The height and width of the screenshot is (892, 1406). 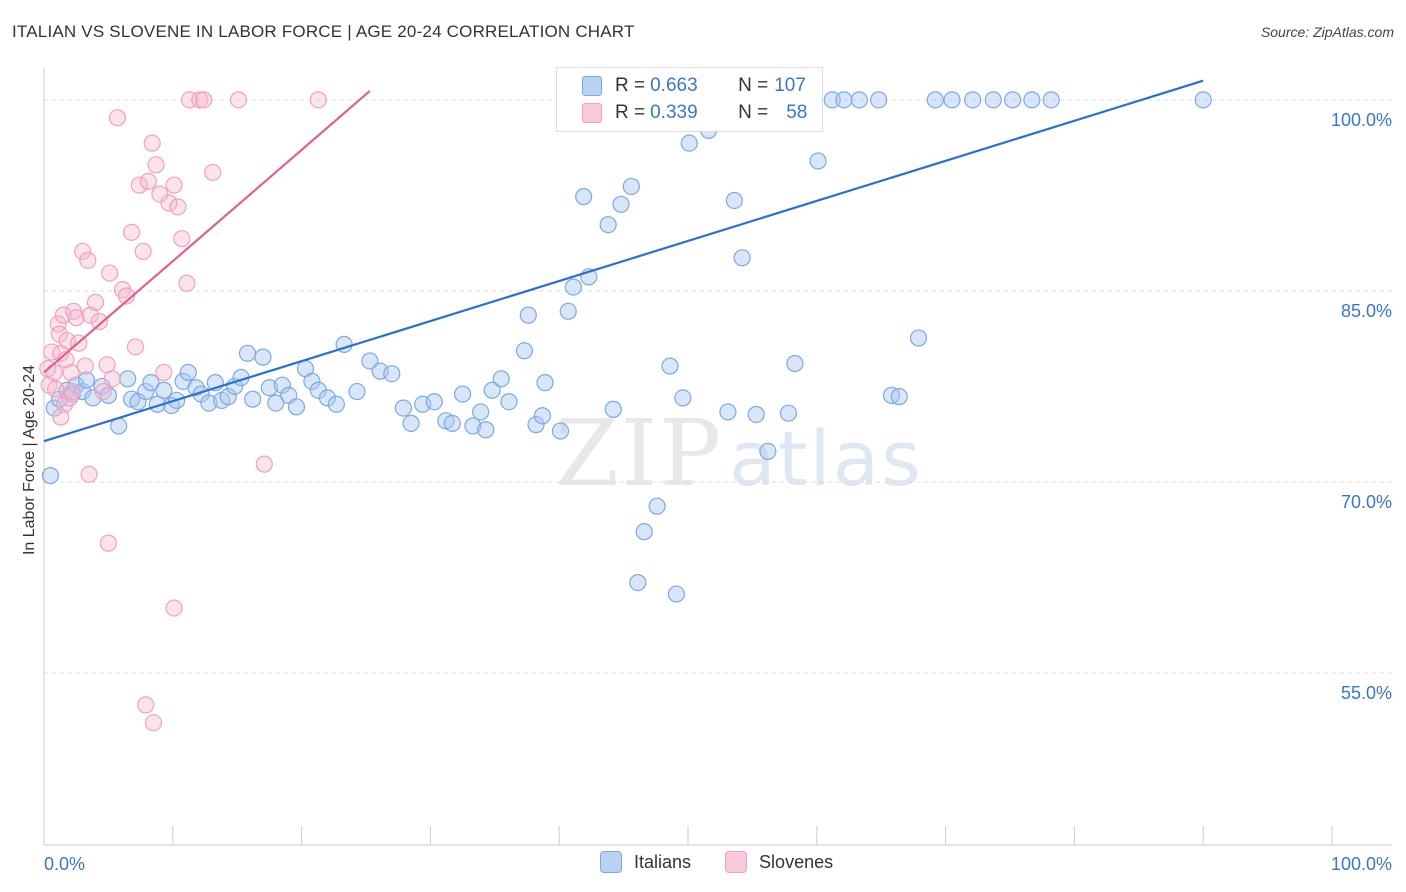 I want to click on legend-item-italians: Italians, so click(x=645, y=862).